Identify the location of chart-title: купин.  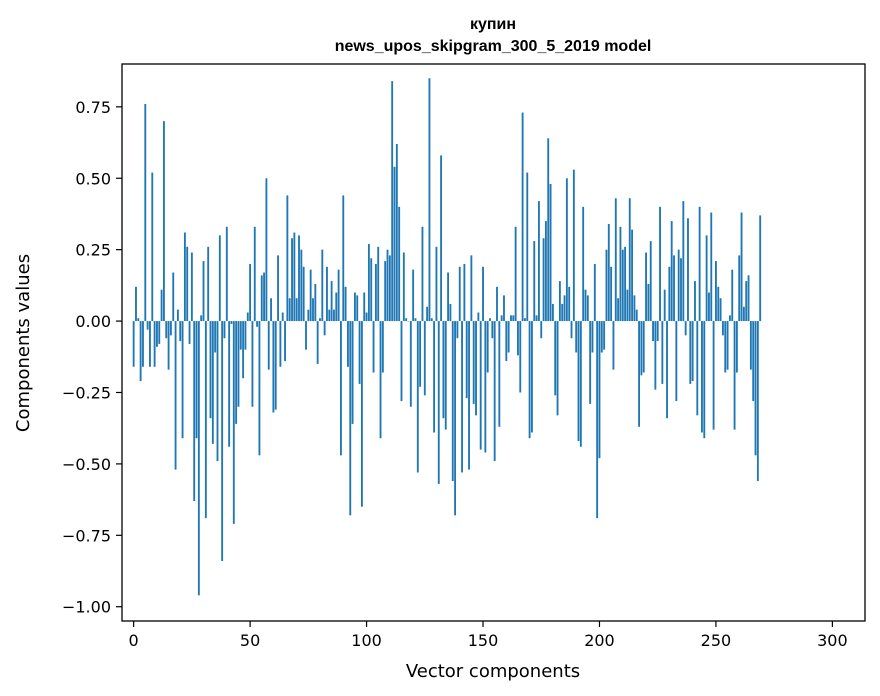
(493, 24).